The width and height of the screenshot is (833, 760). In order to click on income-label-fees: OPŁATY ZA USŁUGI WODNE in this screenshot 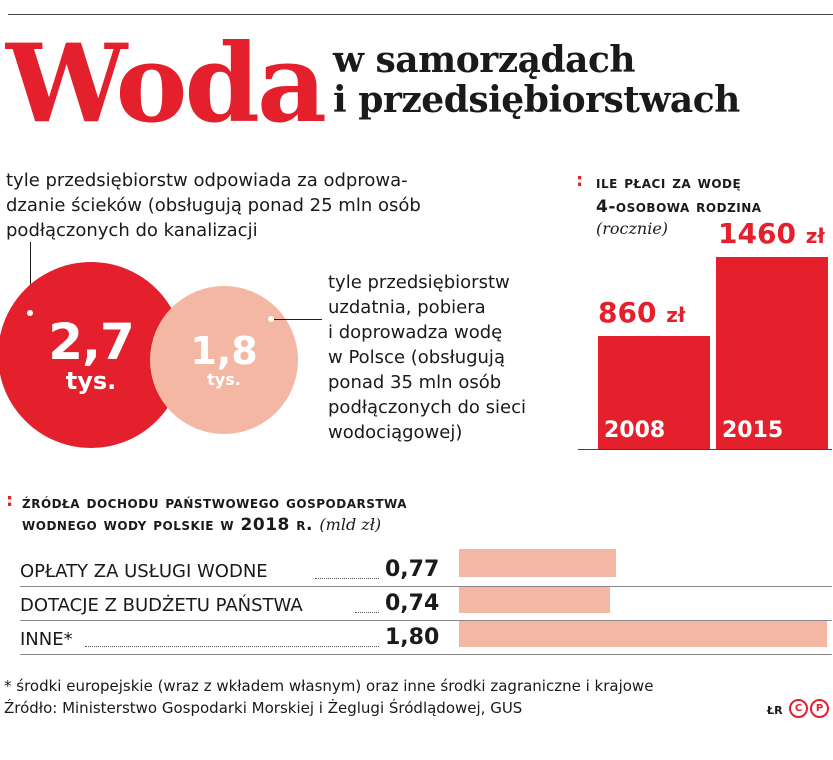, I will do `click(144, 571)`.